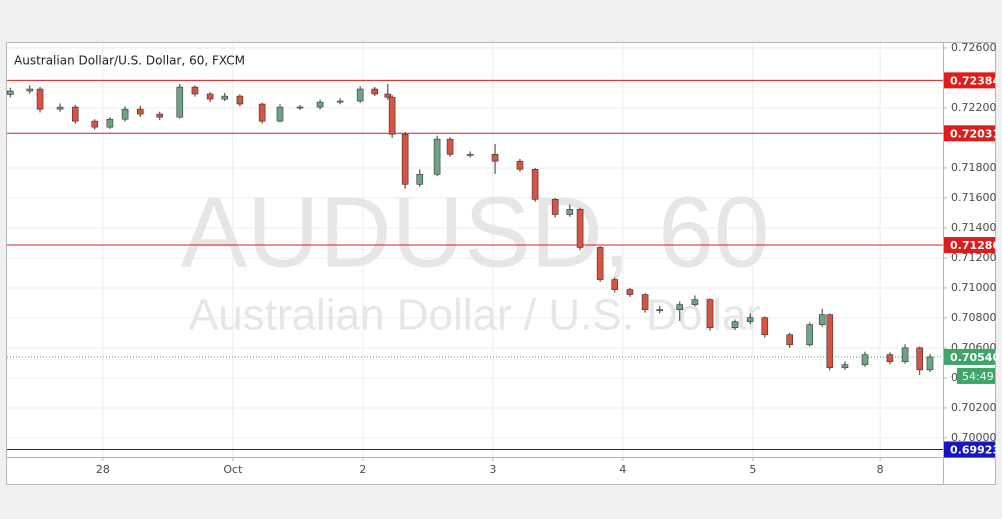 This screenshot has height=519, width=1002. Describe the element at coordinates (492, 469) in the screenshot. I see `x-tick-label: 3` at that location.